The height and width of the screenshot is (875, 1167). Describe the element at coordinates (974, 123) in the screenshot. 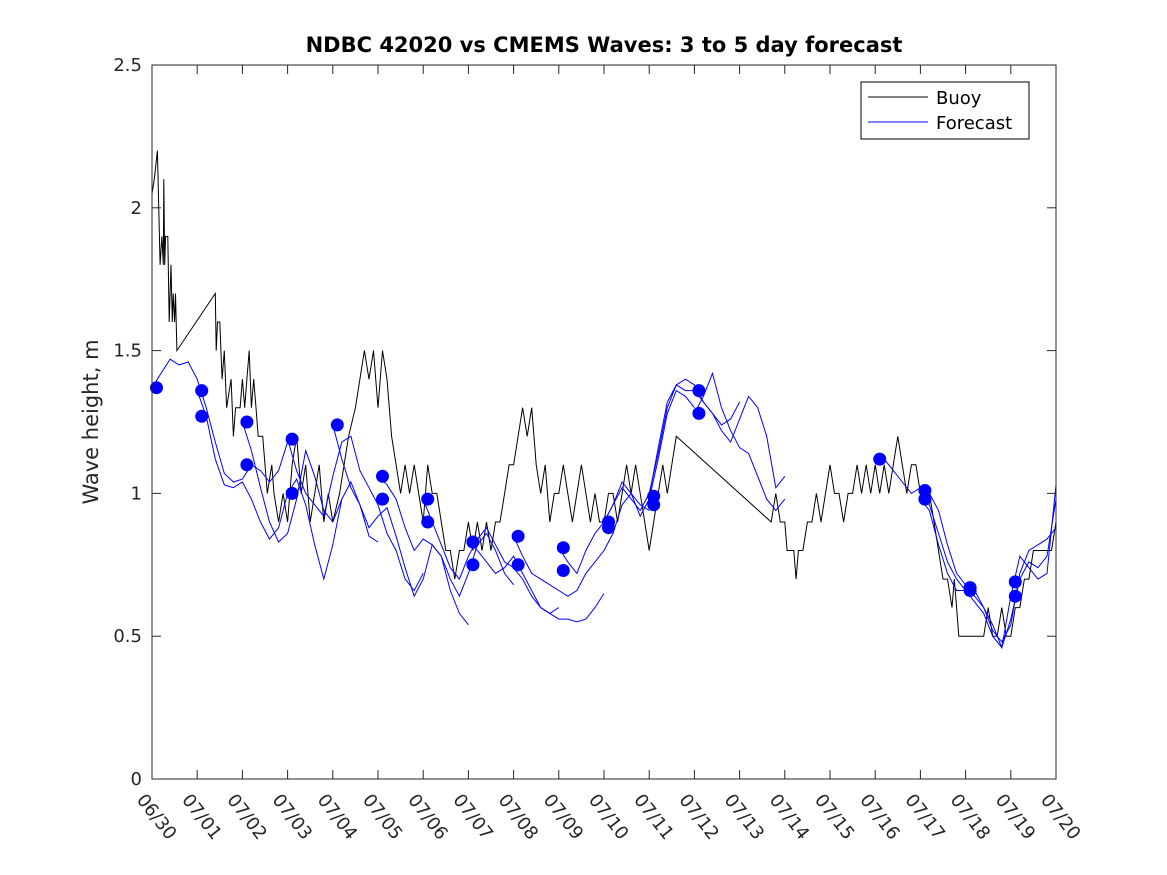

I see `legend-label-forecast: Forecast` at that location.